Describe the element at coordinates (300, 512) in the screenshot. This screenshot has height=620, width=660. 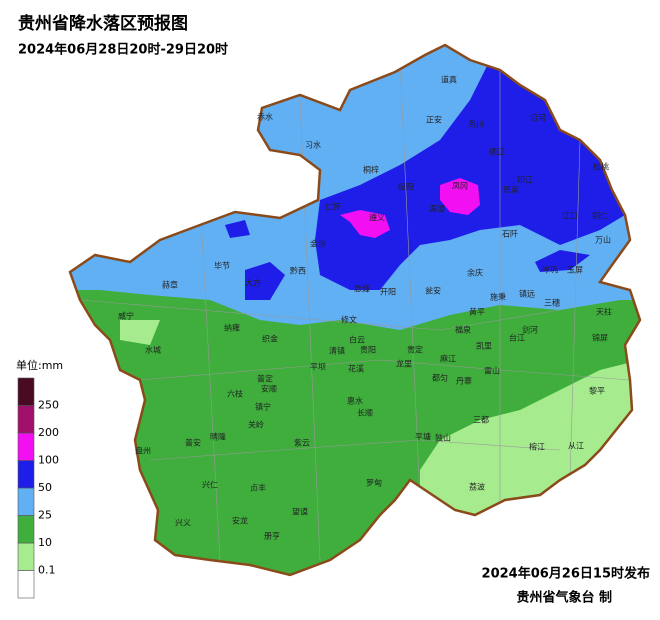
I see `place-label: 望谟` at that location.